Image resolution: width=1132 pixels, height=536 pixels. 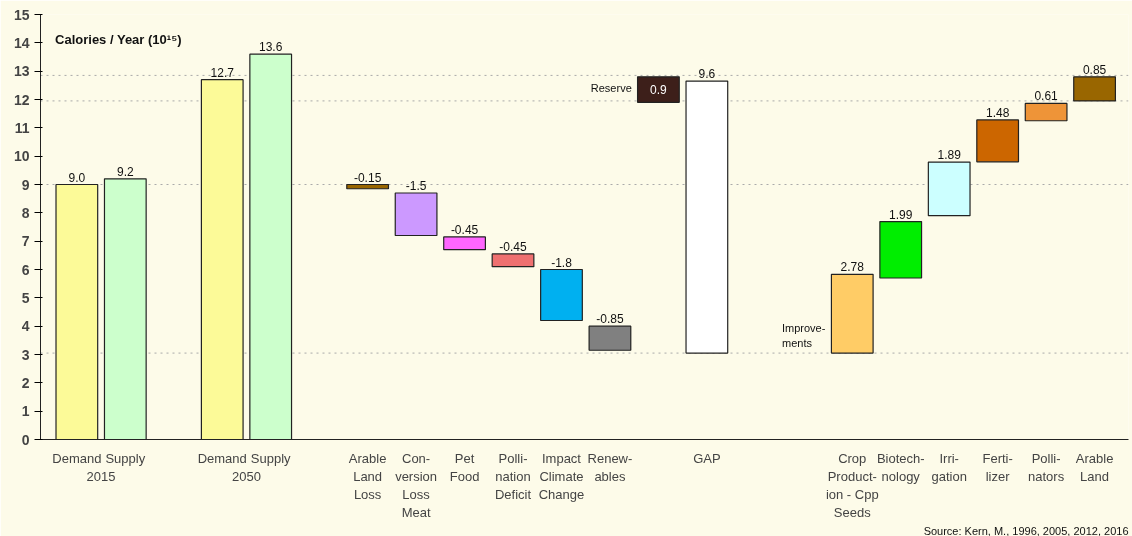 I want to click on x-tick-label: Arable Land Loss, so click(x=367, y=476).